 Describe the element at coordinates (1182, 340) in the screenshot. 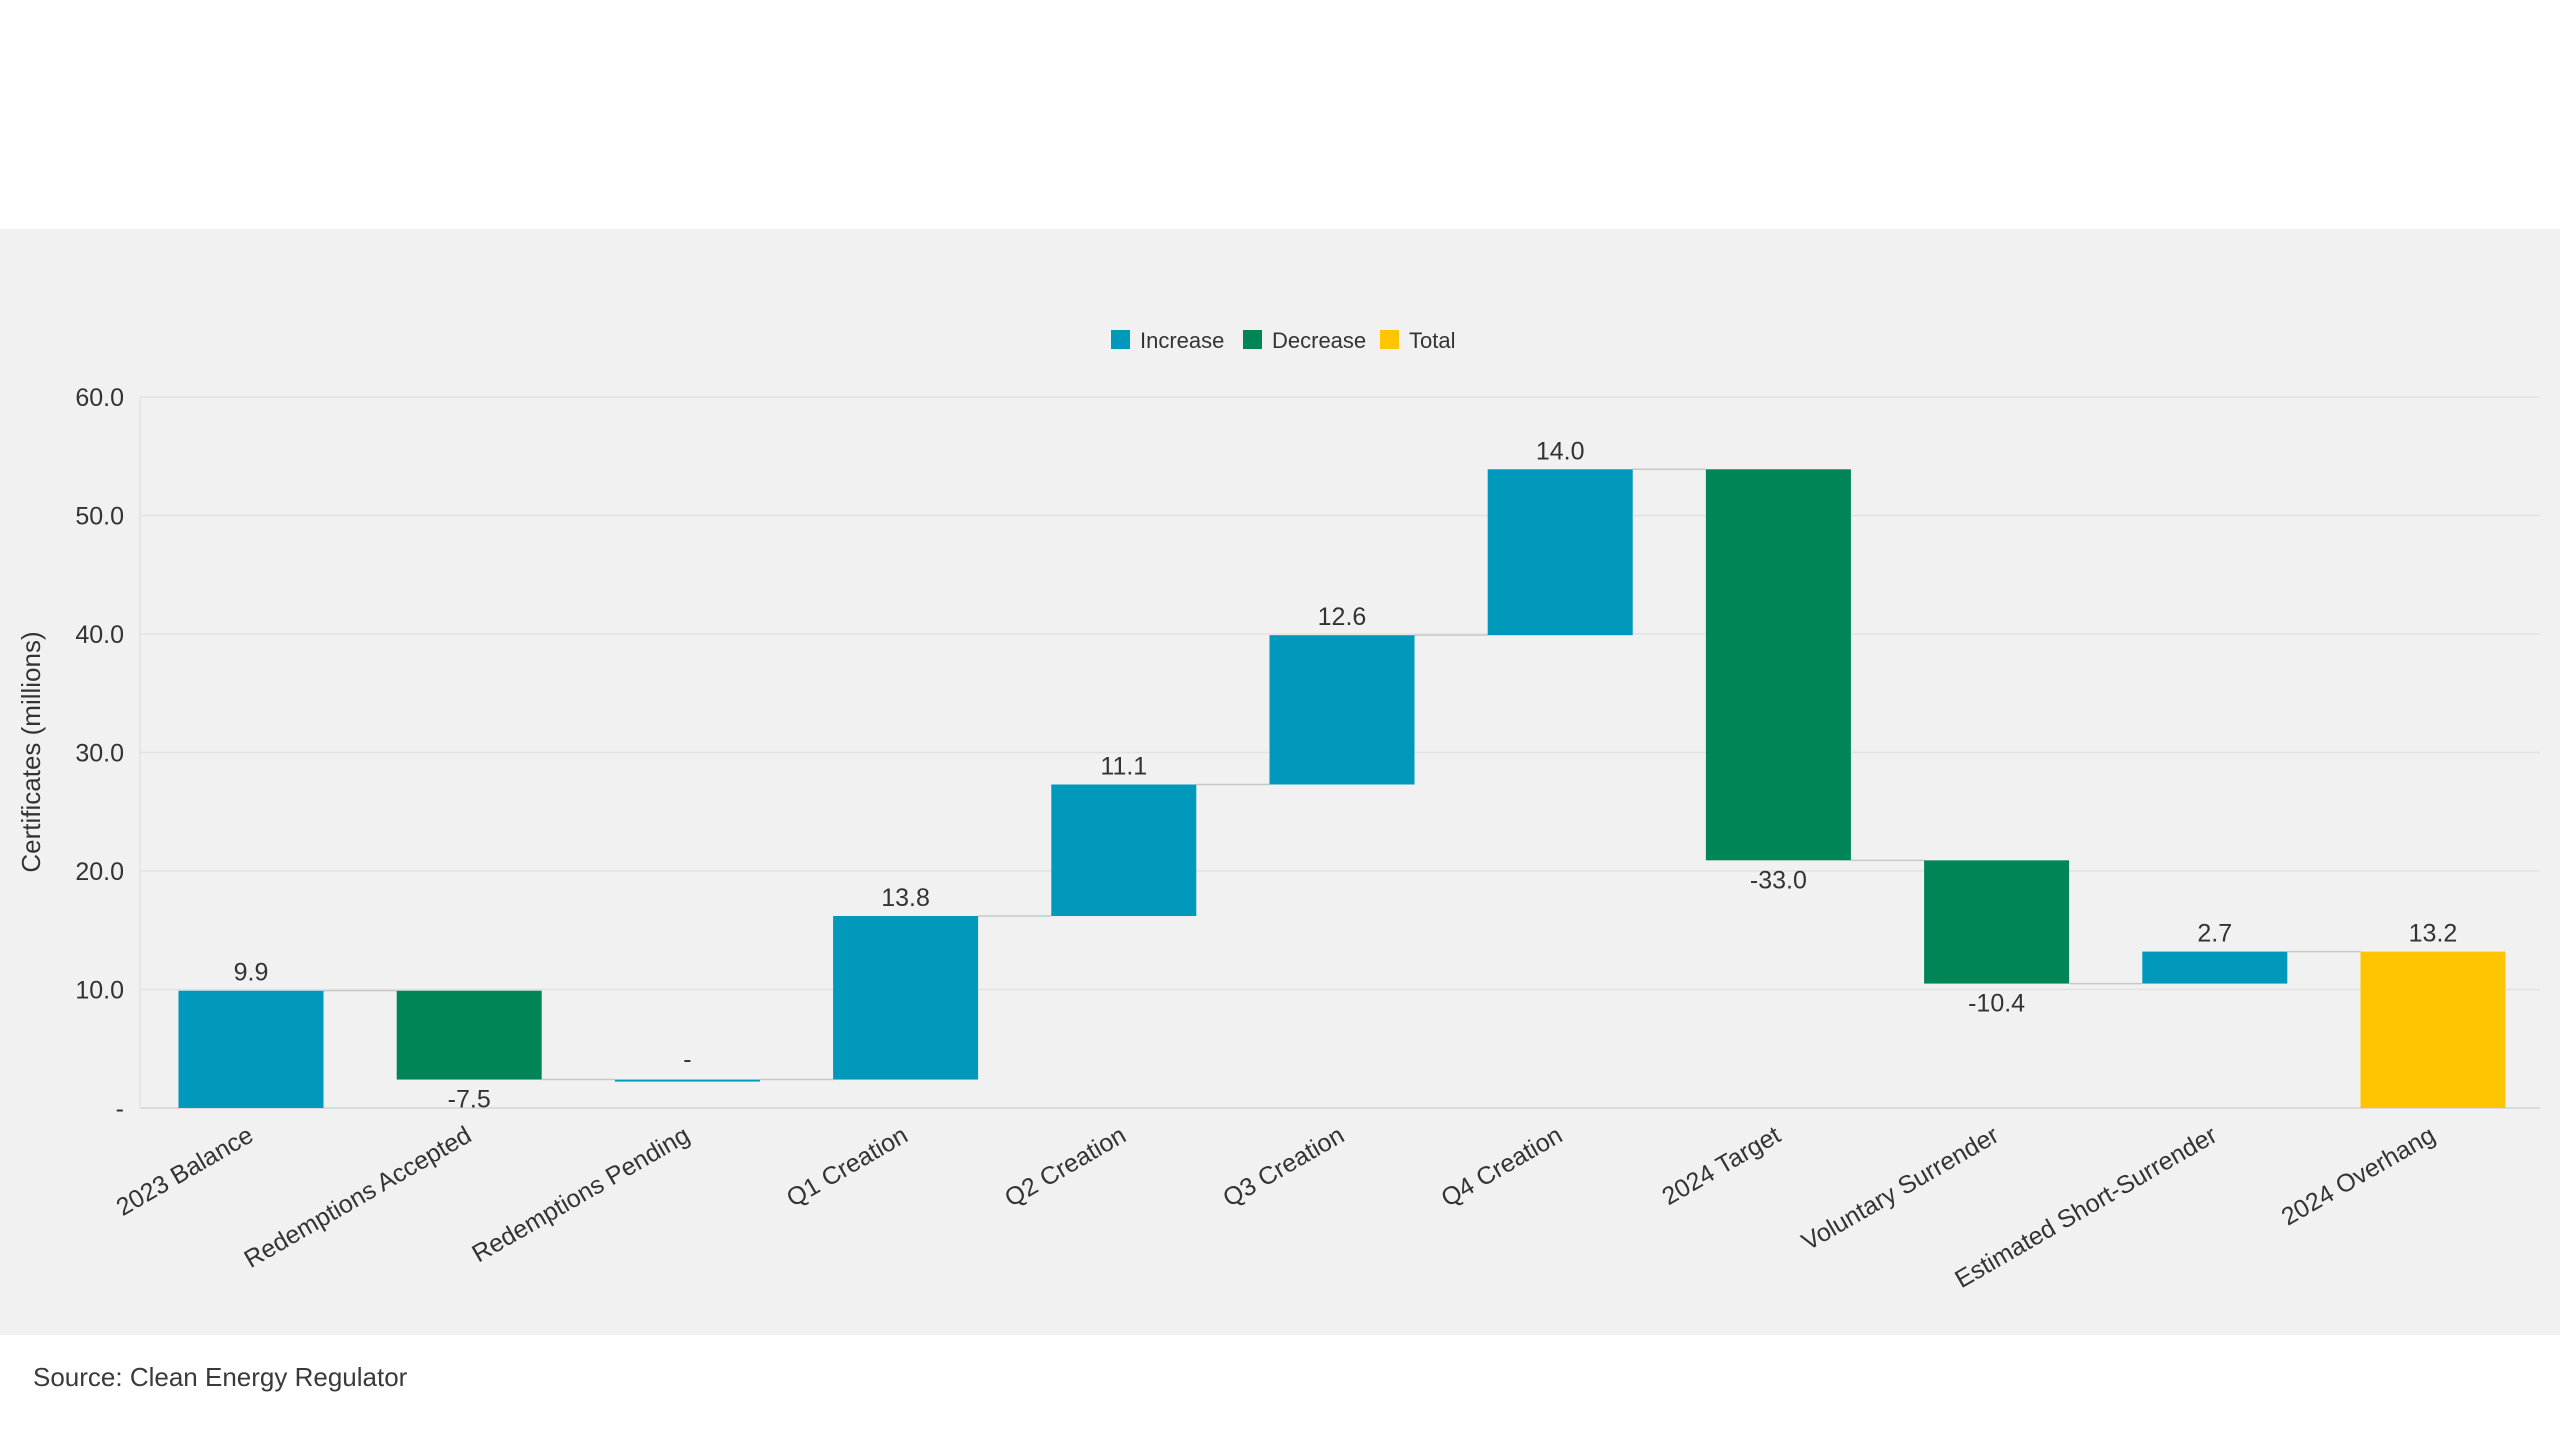

I see `legend-label-increase: Increase` at that location.